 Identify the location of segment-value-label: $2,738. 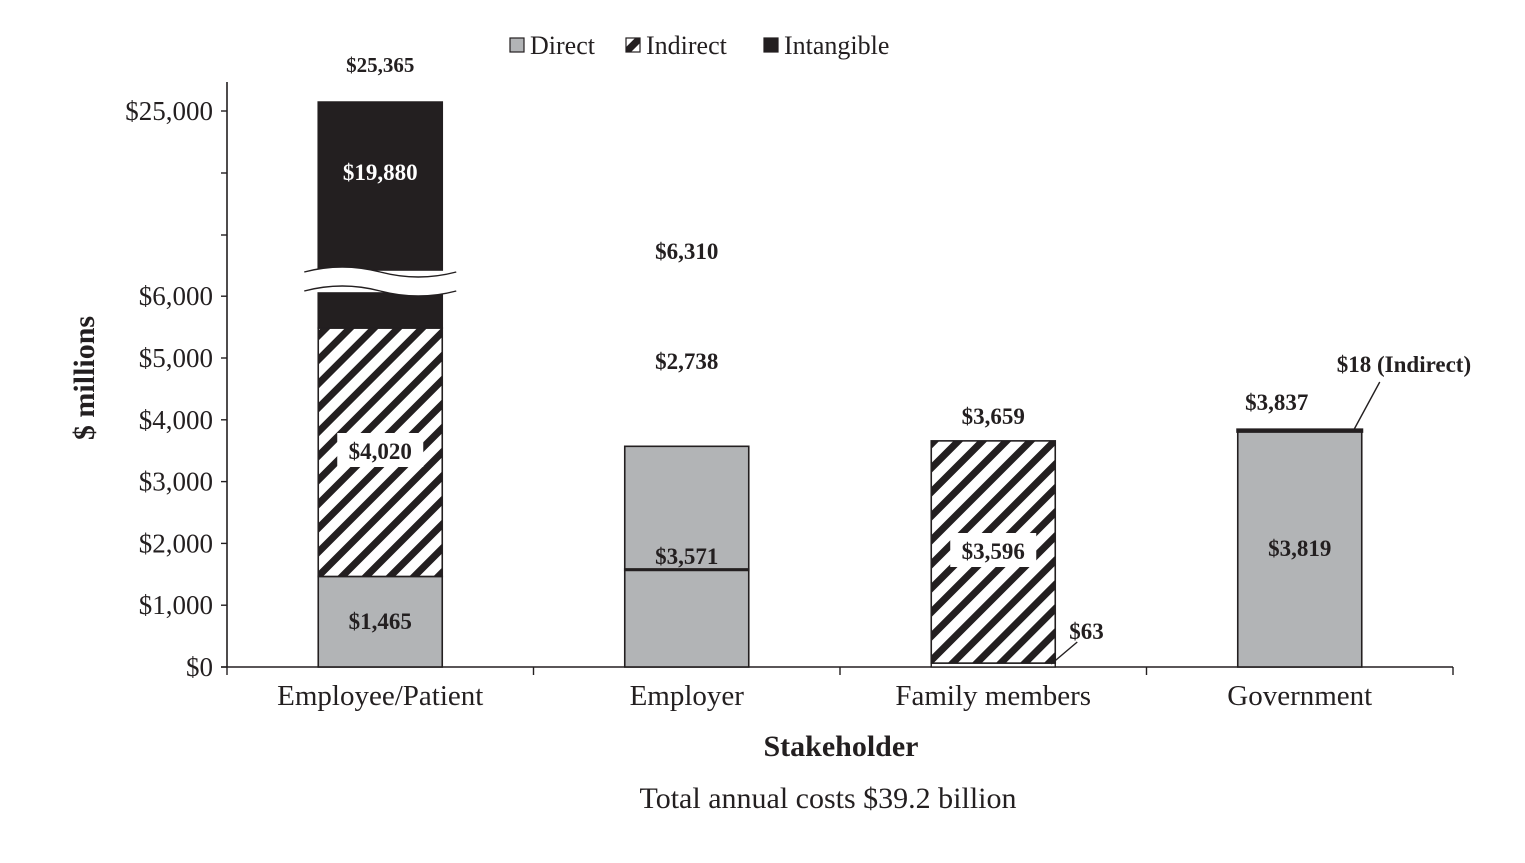
(686, 361).